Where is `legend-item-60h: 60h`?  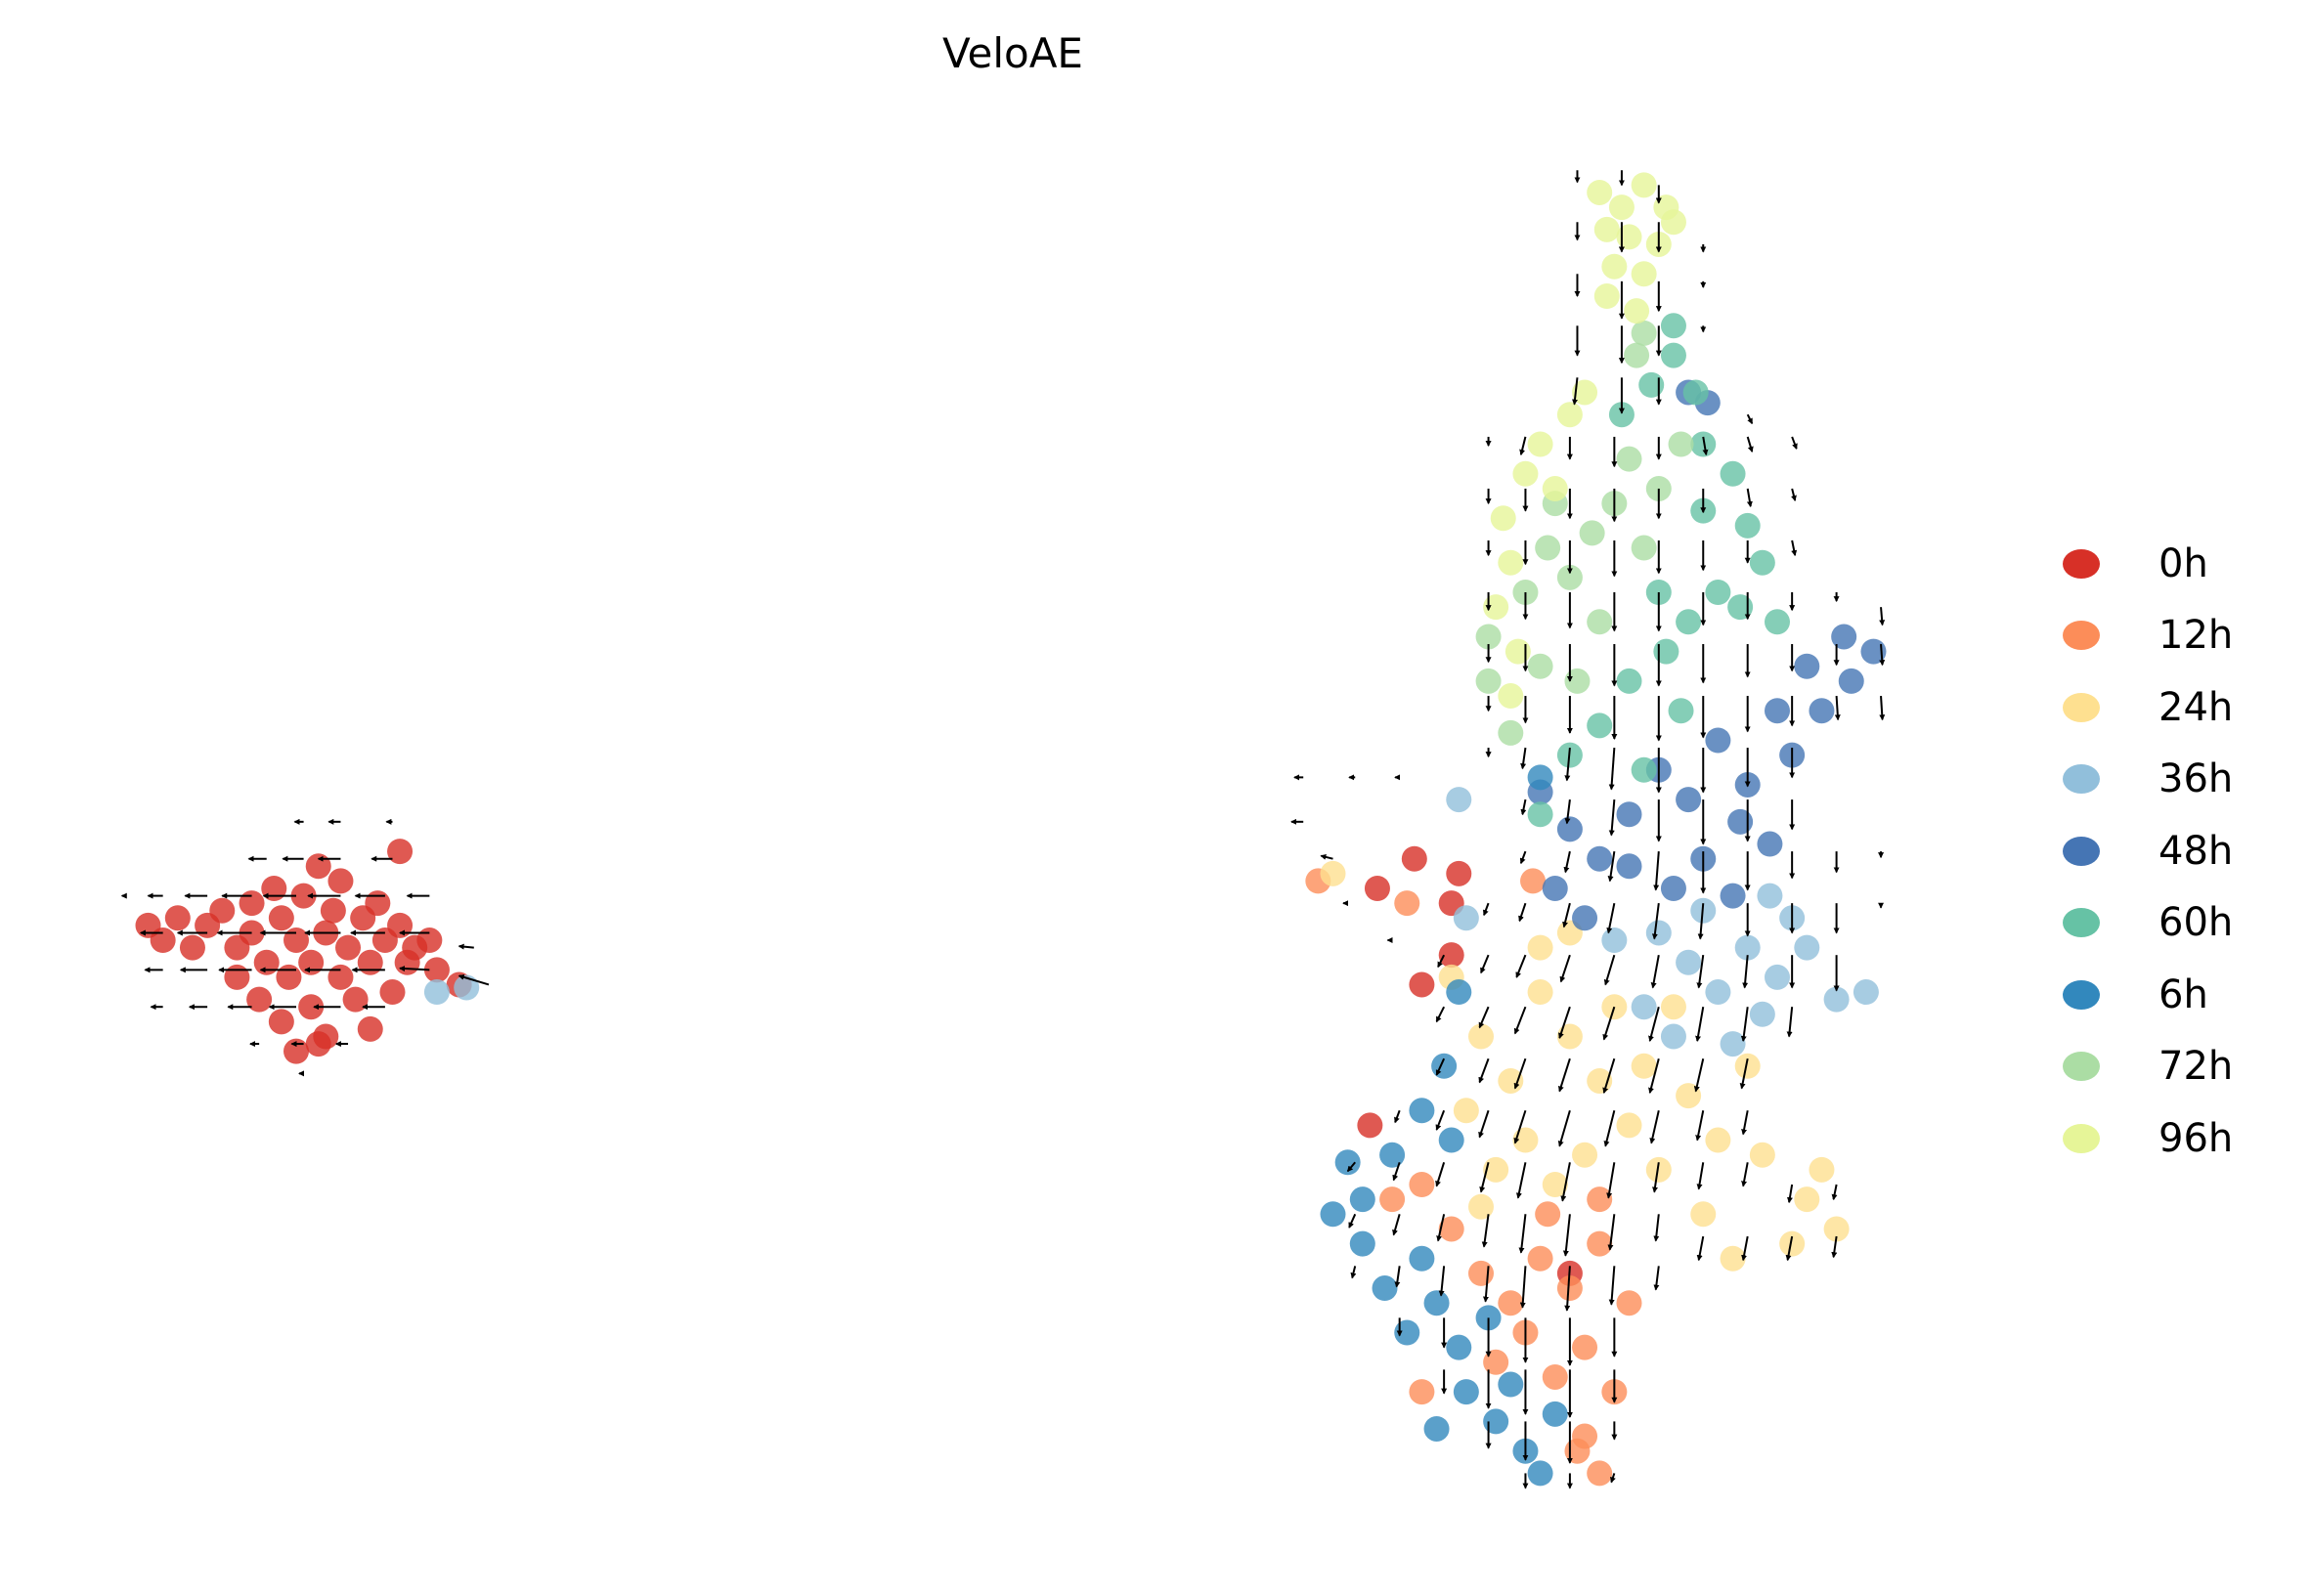
legend-item-60h: 60h is located at coordinates (2143, 923).